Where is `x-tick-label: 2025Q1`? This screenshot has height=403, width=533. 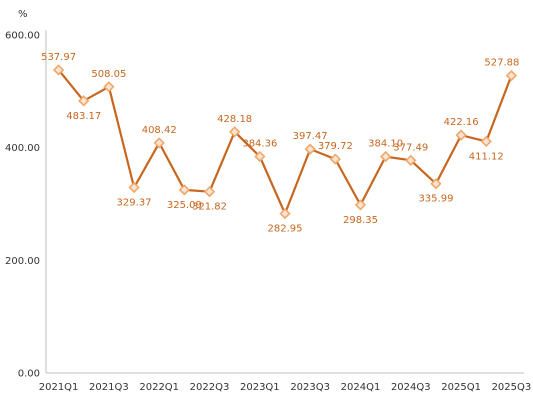
x-tick-label: 2025Q1 is located at coordinates (461, 387).